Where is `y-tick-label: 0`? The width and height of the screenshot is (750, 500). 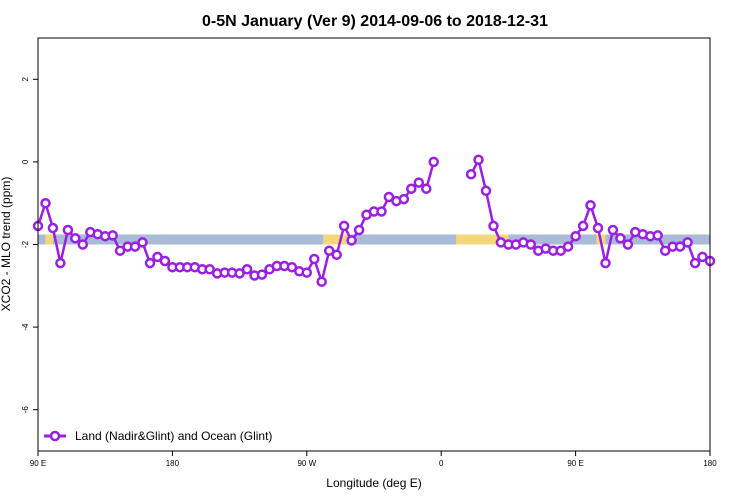 y-tick-label: 0 is located at coordinates (25, 161).